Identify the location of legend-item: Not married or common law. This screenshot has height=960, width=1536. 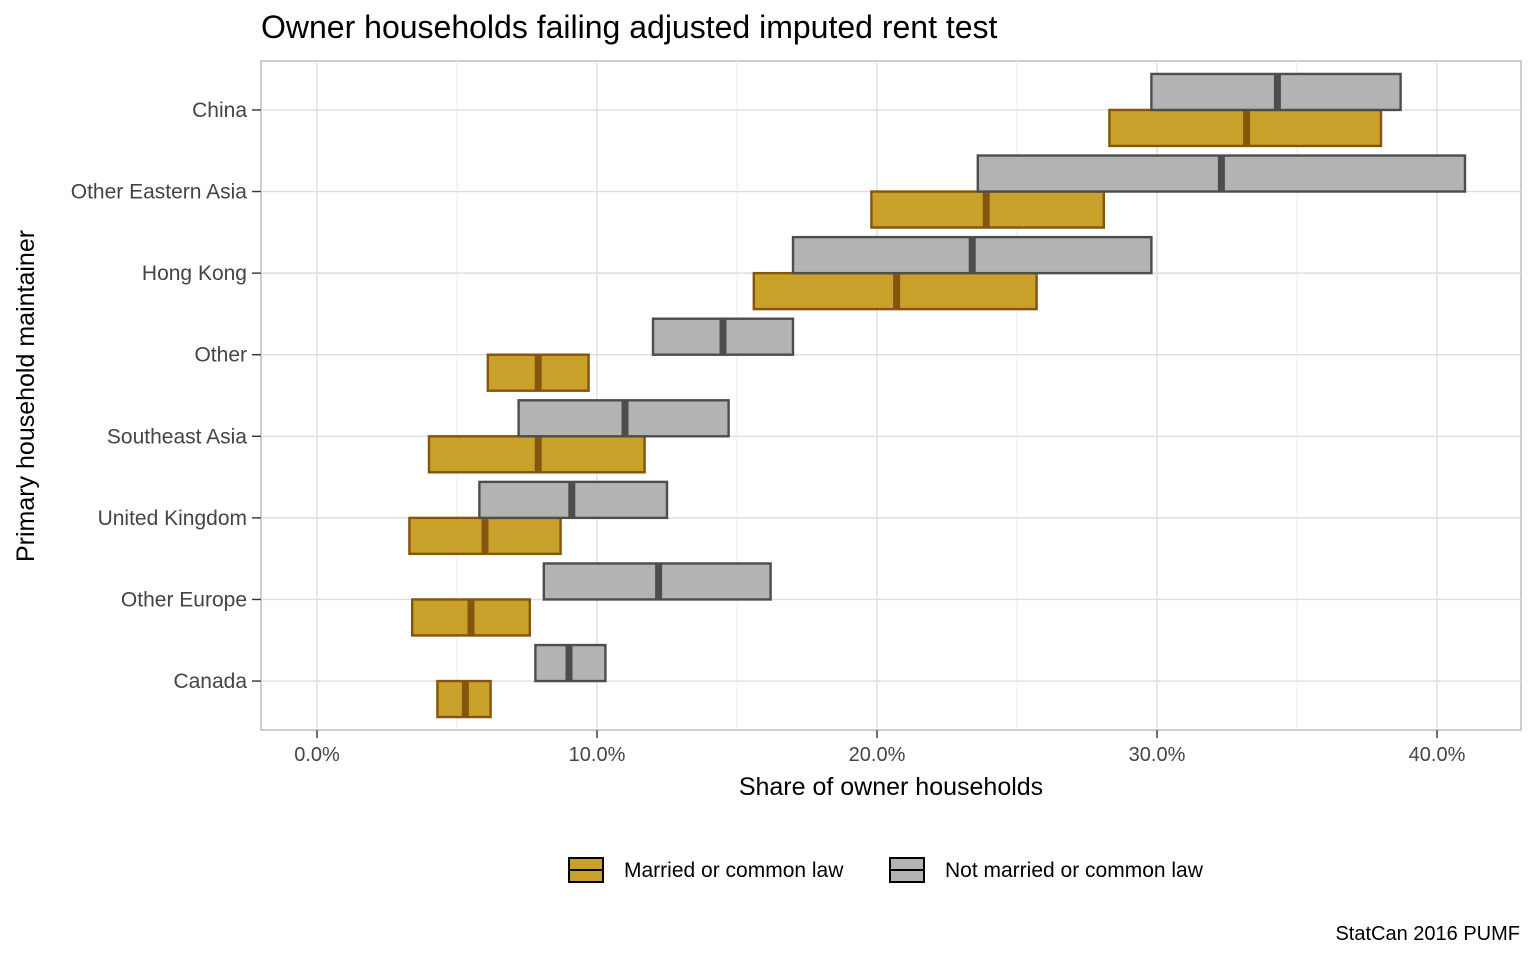
(1046, 870).